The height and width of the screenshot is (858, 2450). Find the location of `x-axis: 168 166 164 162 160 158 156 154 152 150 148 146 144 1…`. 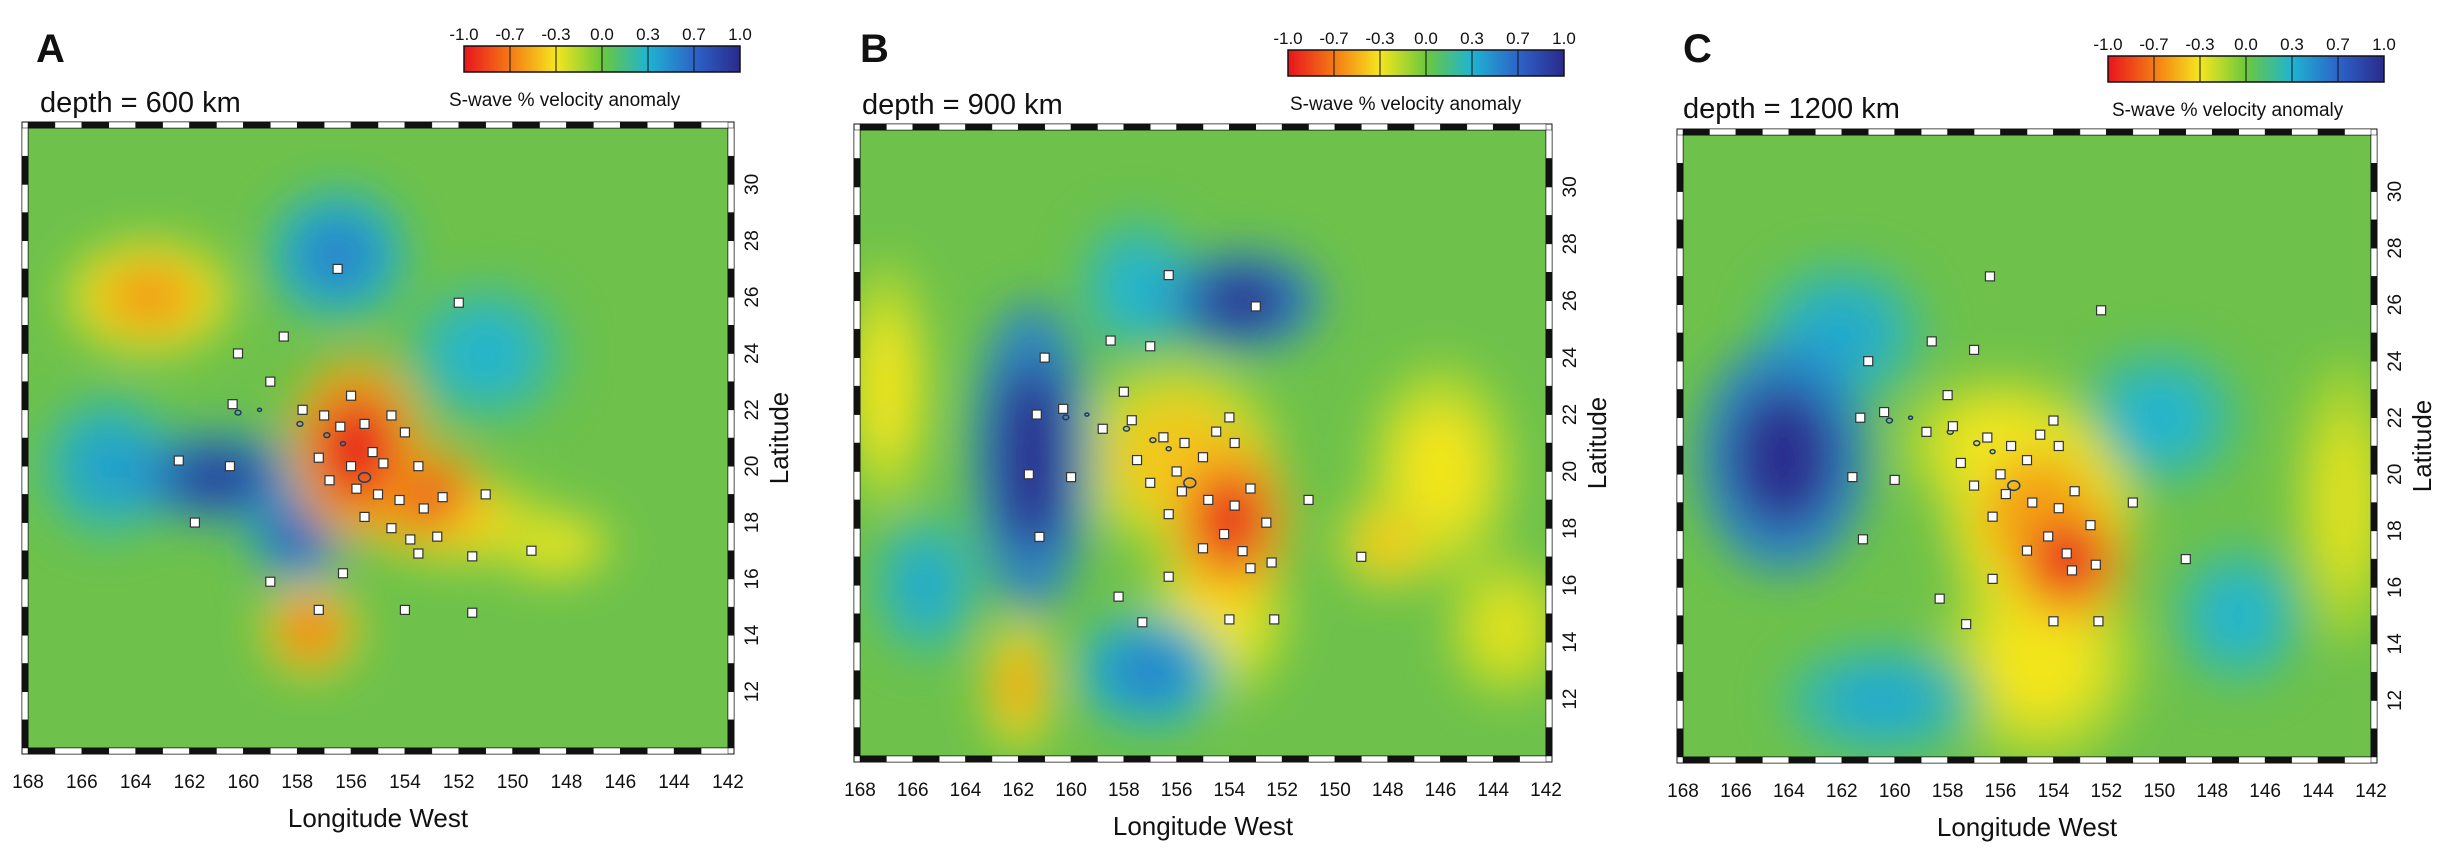

x-axis: 168 166 164 162 160 158 156 154 152 150 148 146 144 1… is located at coordinates (2027, 811).